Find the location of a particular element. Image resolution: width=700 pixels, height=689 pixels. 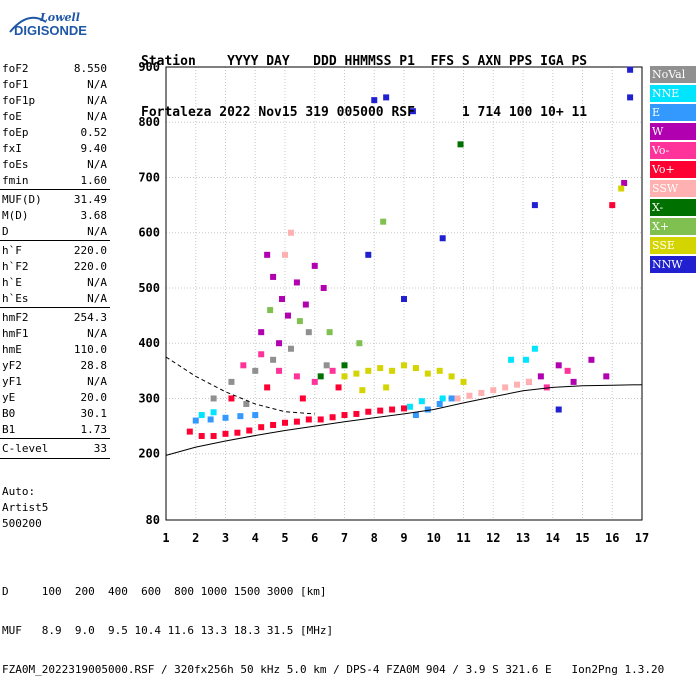

x-tick-label: 13 is located at coordinates (523, 538).